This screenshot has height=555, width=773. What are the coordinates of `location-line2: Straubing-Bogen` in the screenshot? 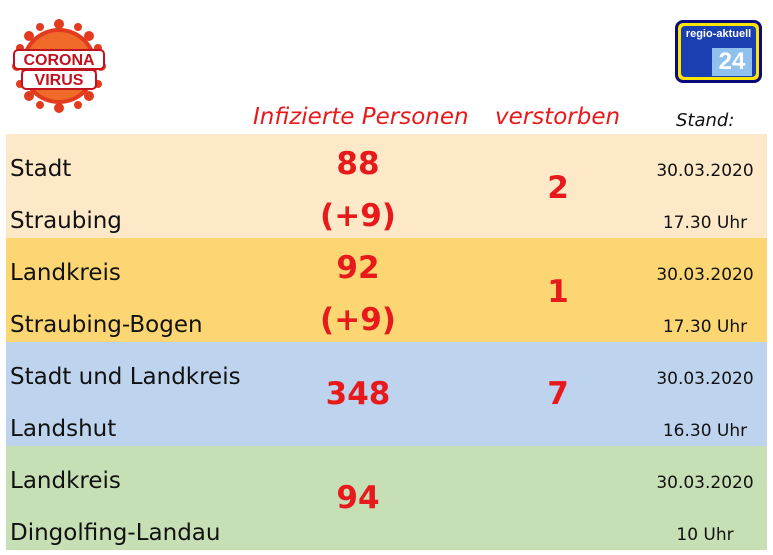 It's located at (106, 325).